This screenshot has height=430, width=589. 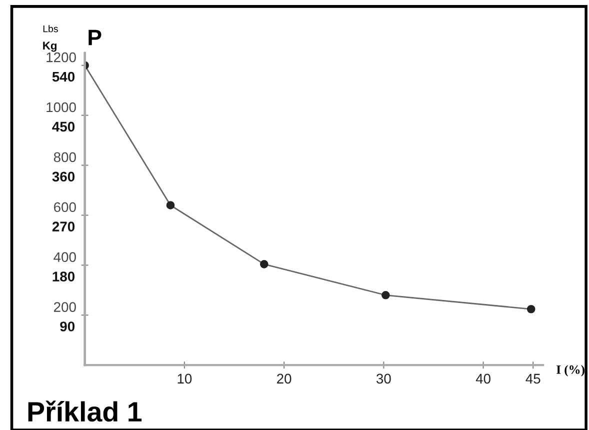 What do you see at coordinates (65, 157) in the screenshot?
I see `y-tick-label: 800` at bounding box center [65, 157].